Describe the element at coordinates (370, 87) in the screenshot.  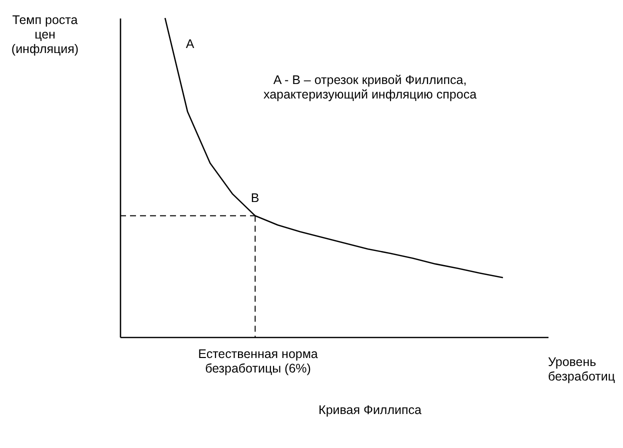
I see `annotation: A - B – отрезок кривой Филлипса, характеризующий инфляцию спроса` at that location.